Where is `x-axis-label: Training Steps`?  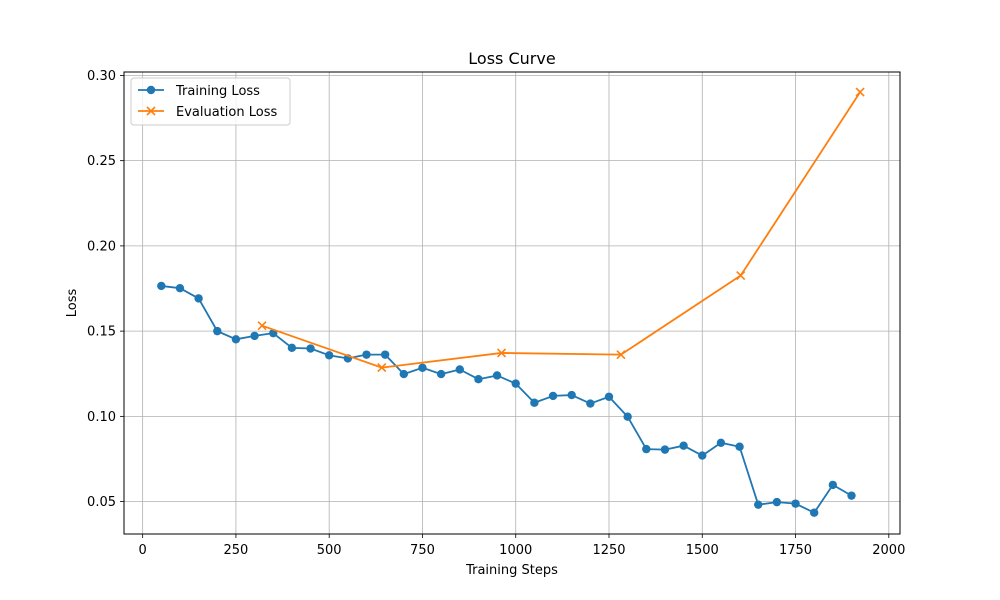 x-axis-label: Training Steps is located at coordinates (511, 570).